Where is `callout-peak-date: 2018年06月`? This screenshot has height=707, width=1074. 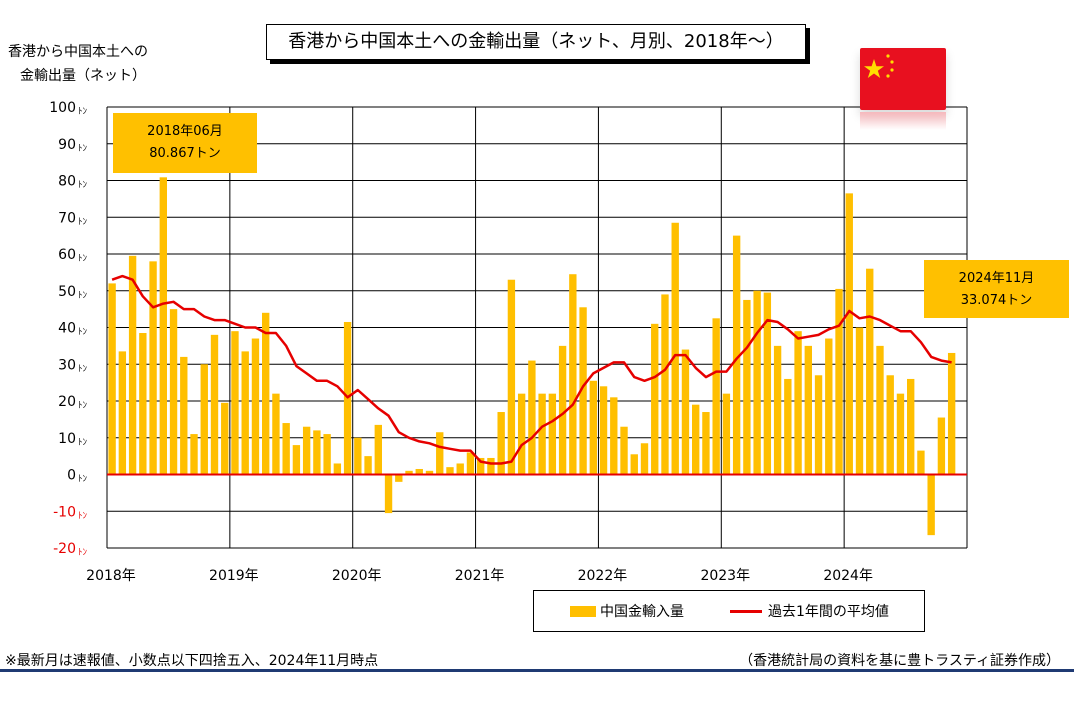
callout-peak-date: 2018年06月 is located at coordinates (185, 131).